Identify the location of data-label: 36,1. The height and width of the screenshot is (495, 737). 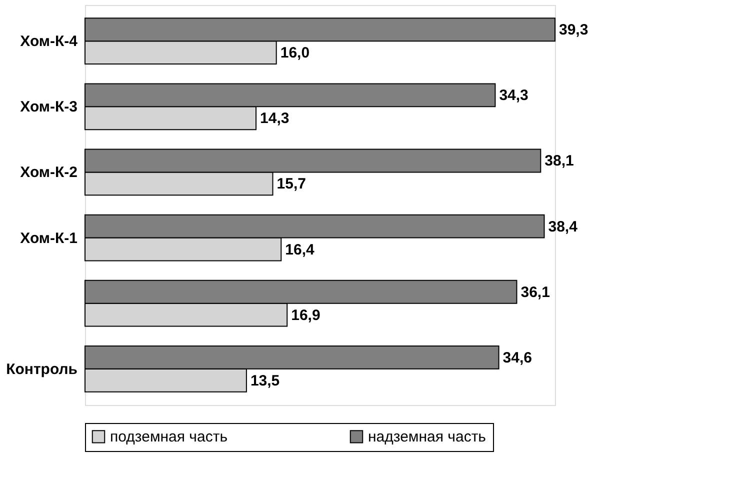
(535, 292).